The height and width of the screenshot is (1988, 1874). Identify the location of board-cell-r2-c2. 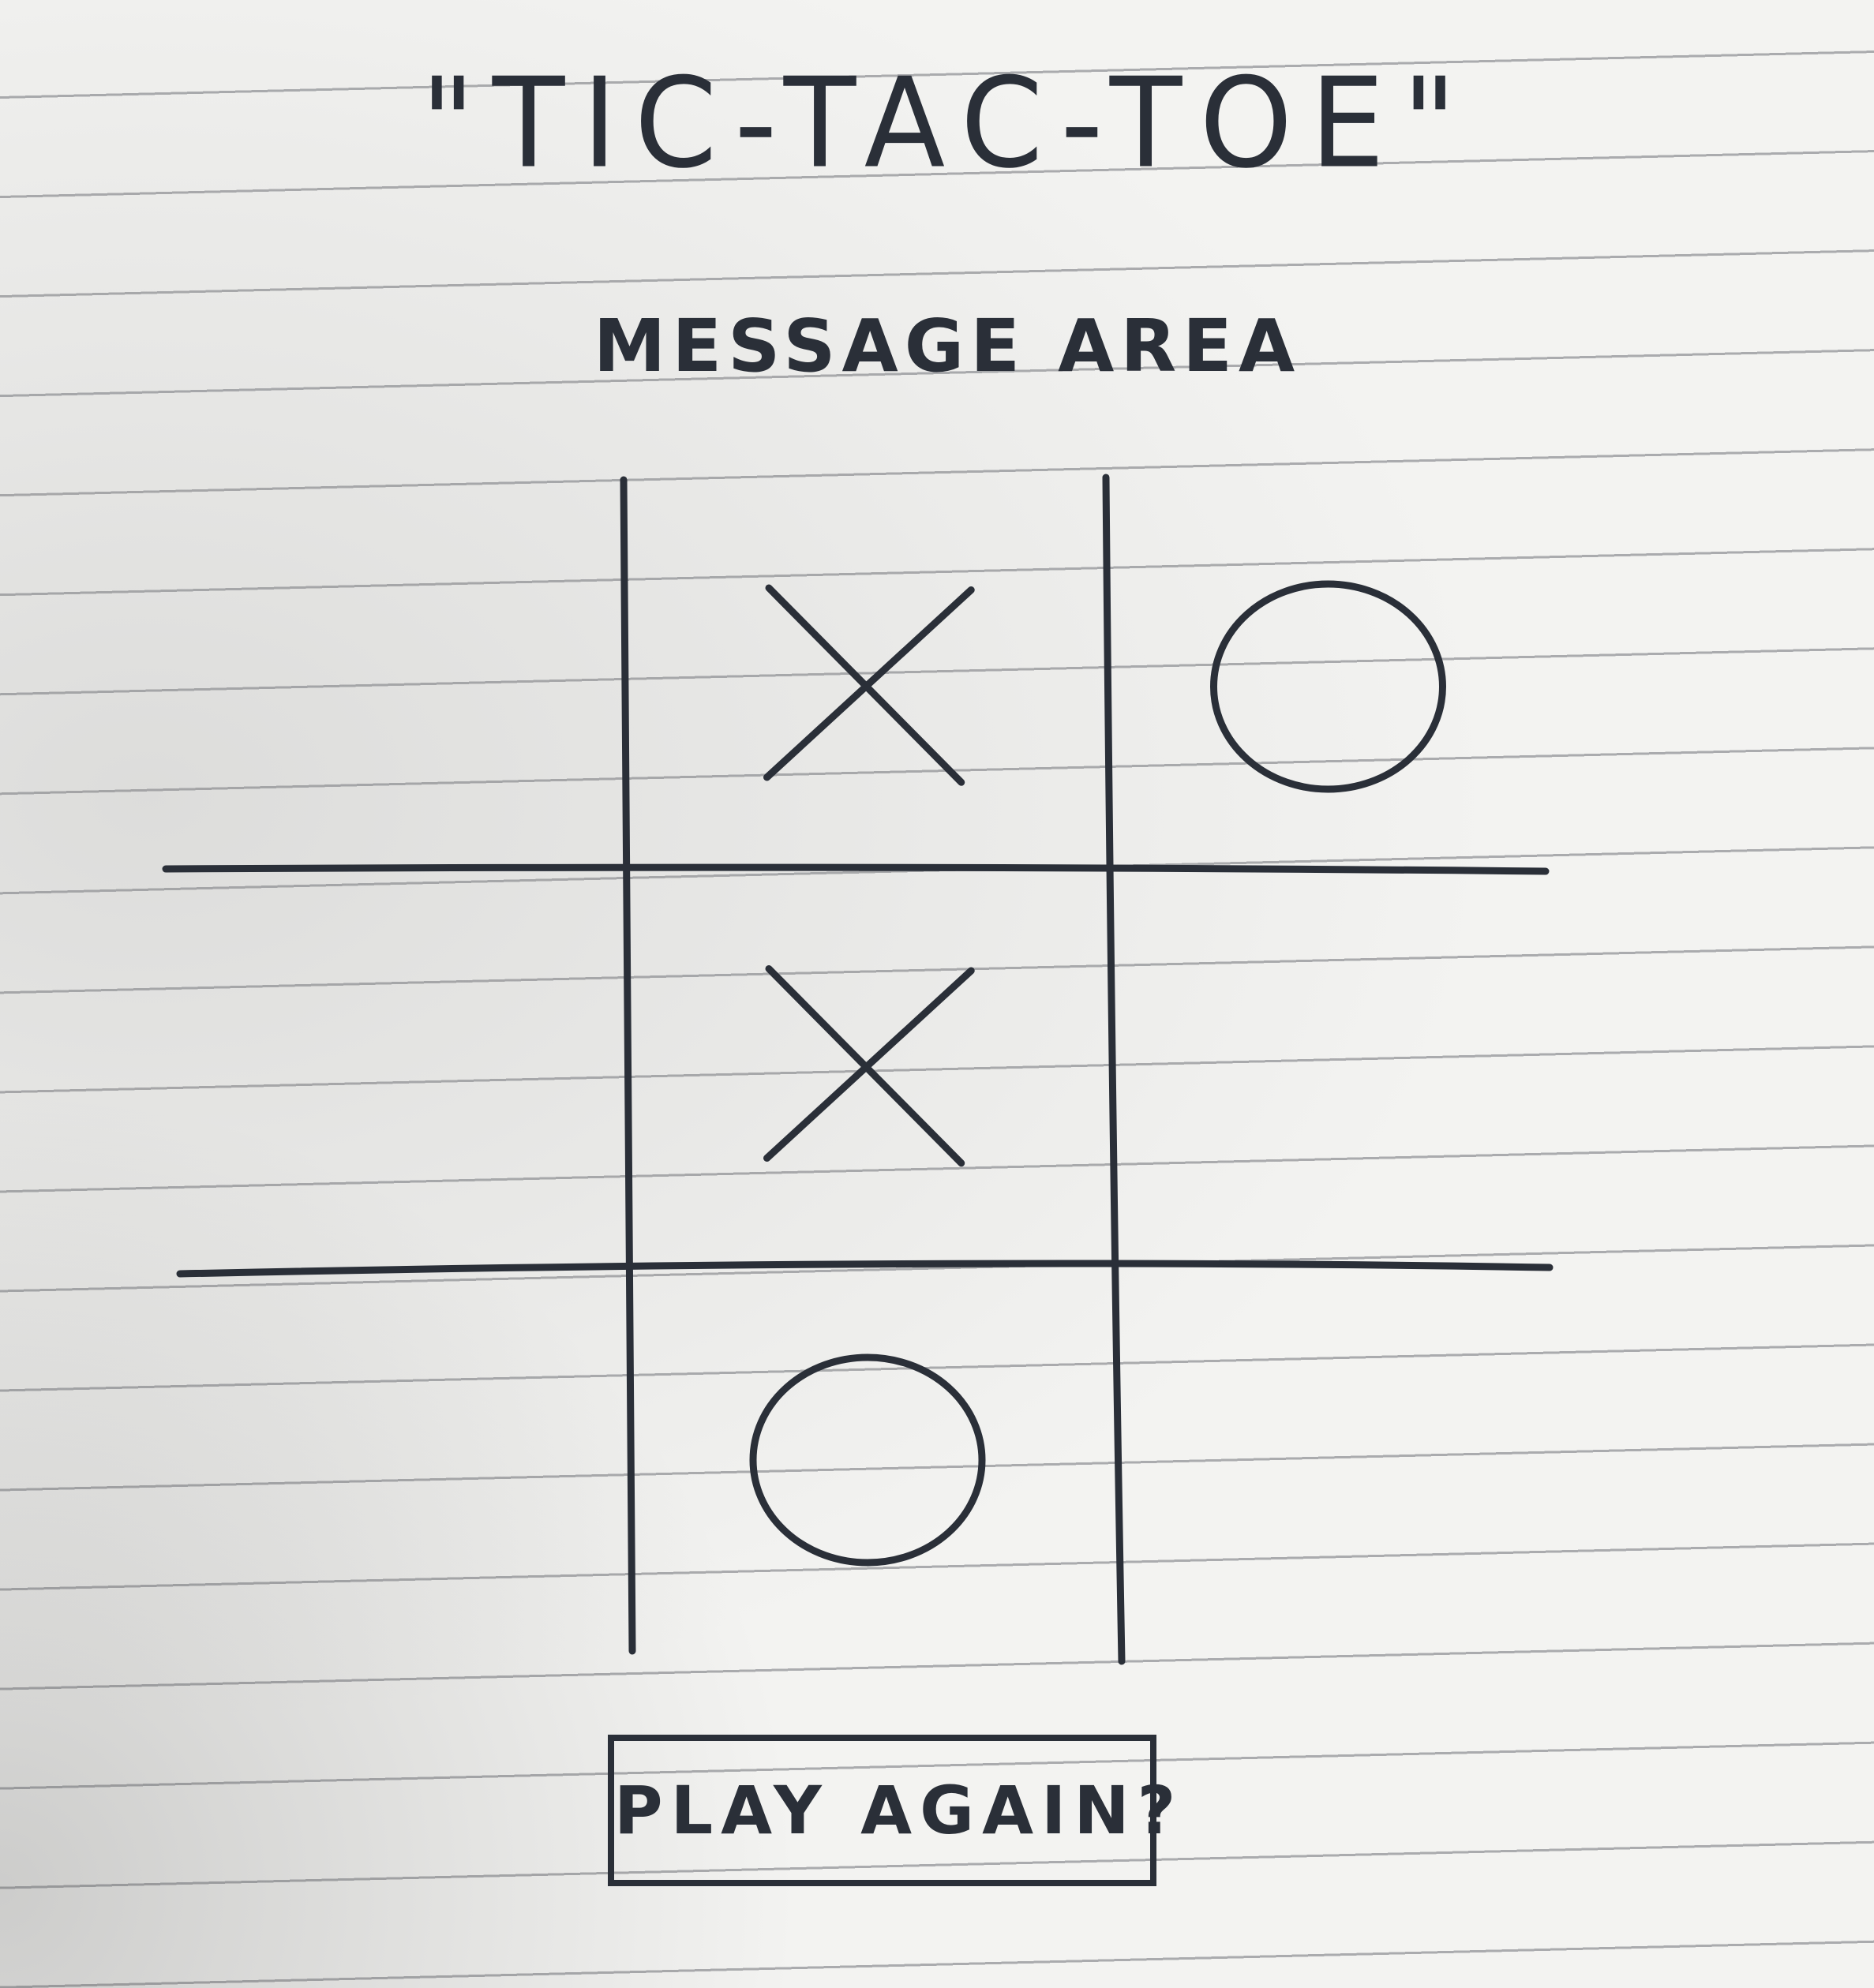
(868, 1067).